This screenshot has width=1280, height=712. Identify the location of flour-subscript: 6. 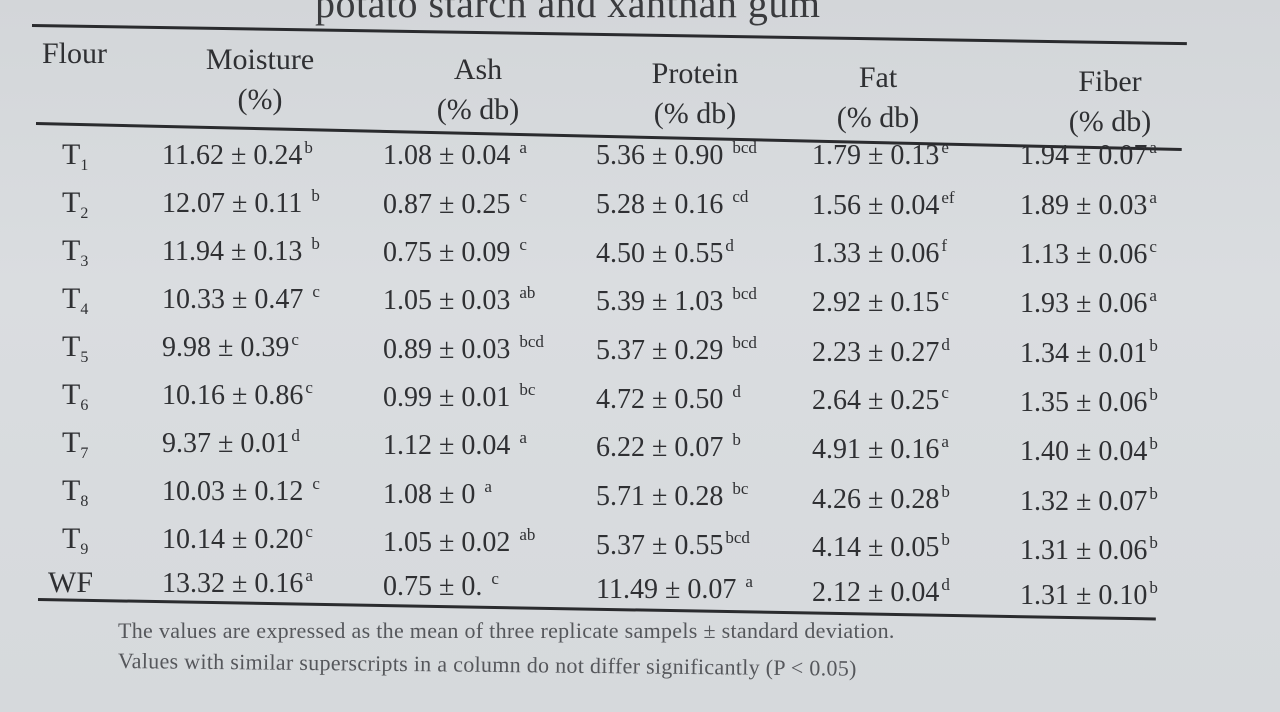
(84, 405).